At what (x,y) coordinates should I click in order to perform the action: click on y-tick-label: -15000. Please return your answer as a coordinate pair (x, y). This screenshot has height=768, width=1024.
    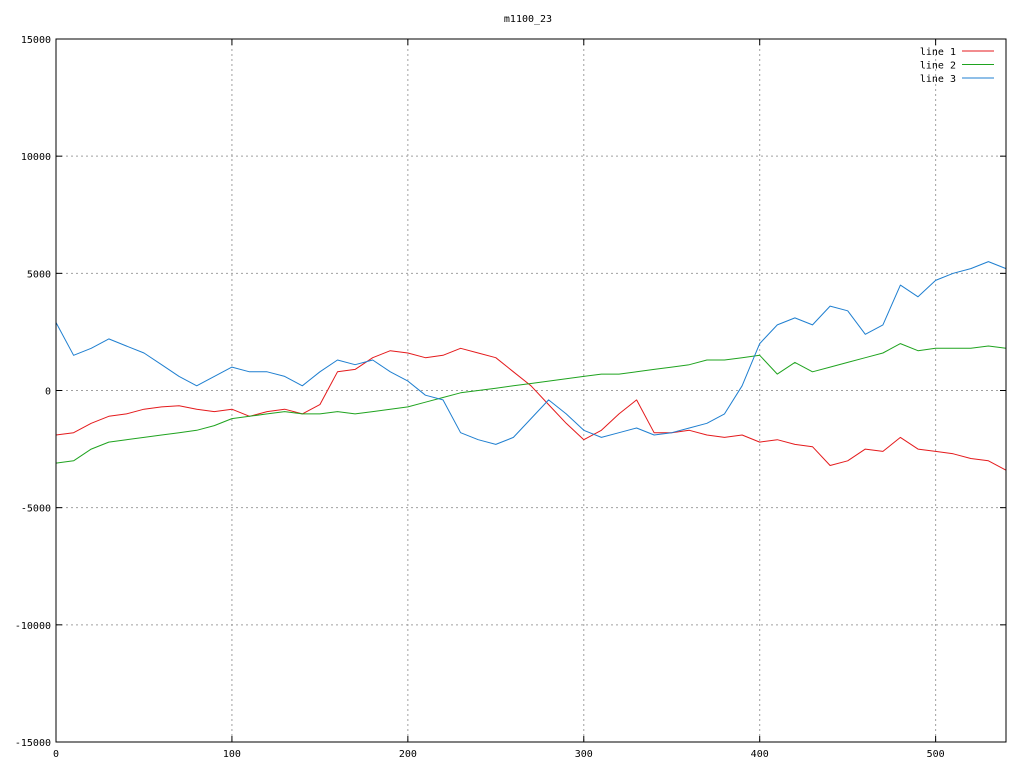
    Looking at the image, I should click on (33, 743).